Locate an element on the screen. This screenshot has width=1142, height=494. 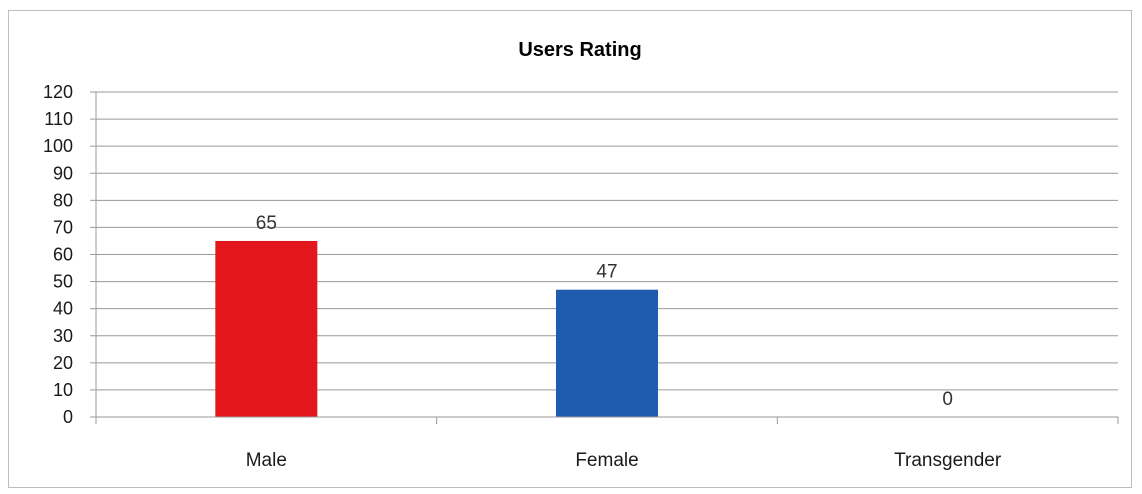
y-tick-label: 70 is located at coordinates (63, 227).